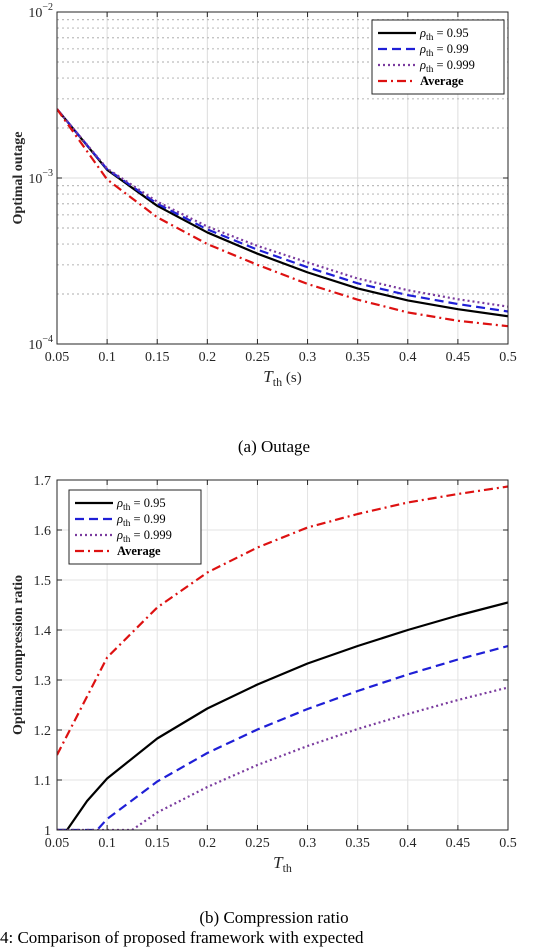 The image size is (548, 948). I want to click on caption-outage: (a) Outage, so click(274, 446).